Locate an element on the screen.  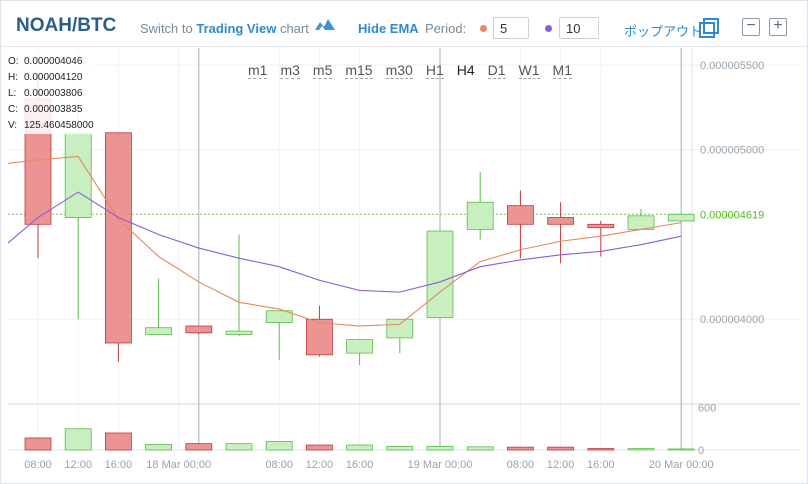
timeframe-h1: H1 is located at coordinates (434, 70).